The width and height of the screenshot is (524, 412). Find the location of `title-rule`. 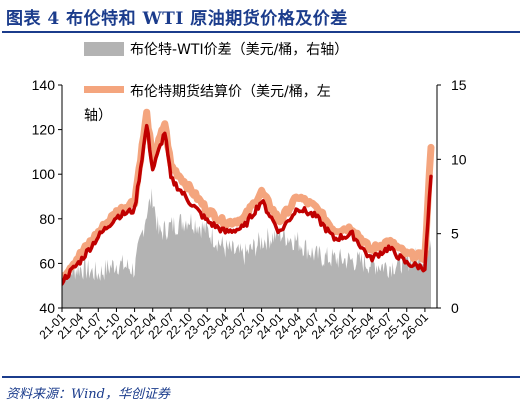

title-rule is located at coordinates (261, 32).